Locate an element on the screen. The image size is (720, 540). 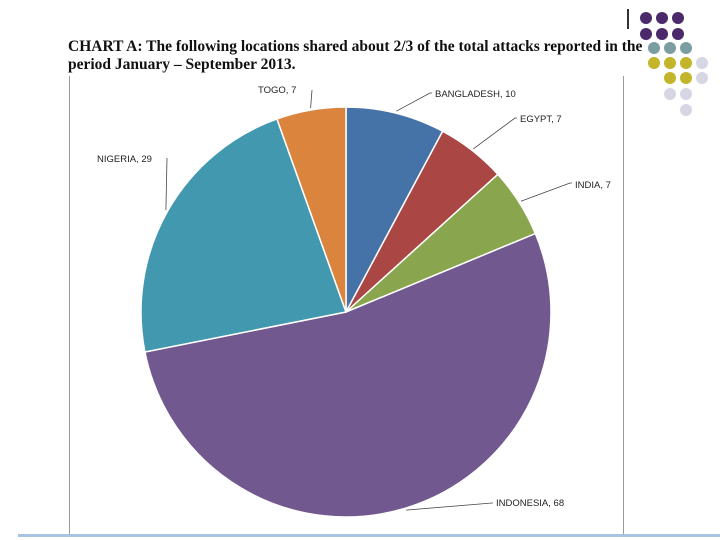
footer-bar is located at coordinates (369, 535).